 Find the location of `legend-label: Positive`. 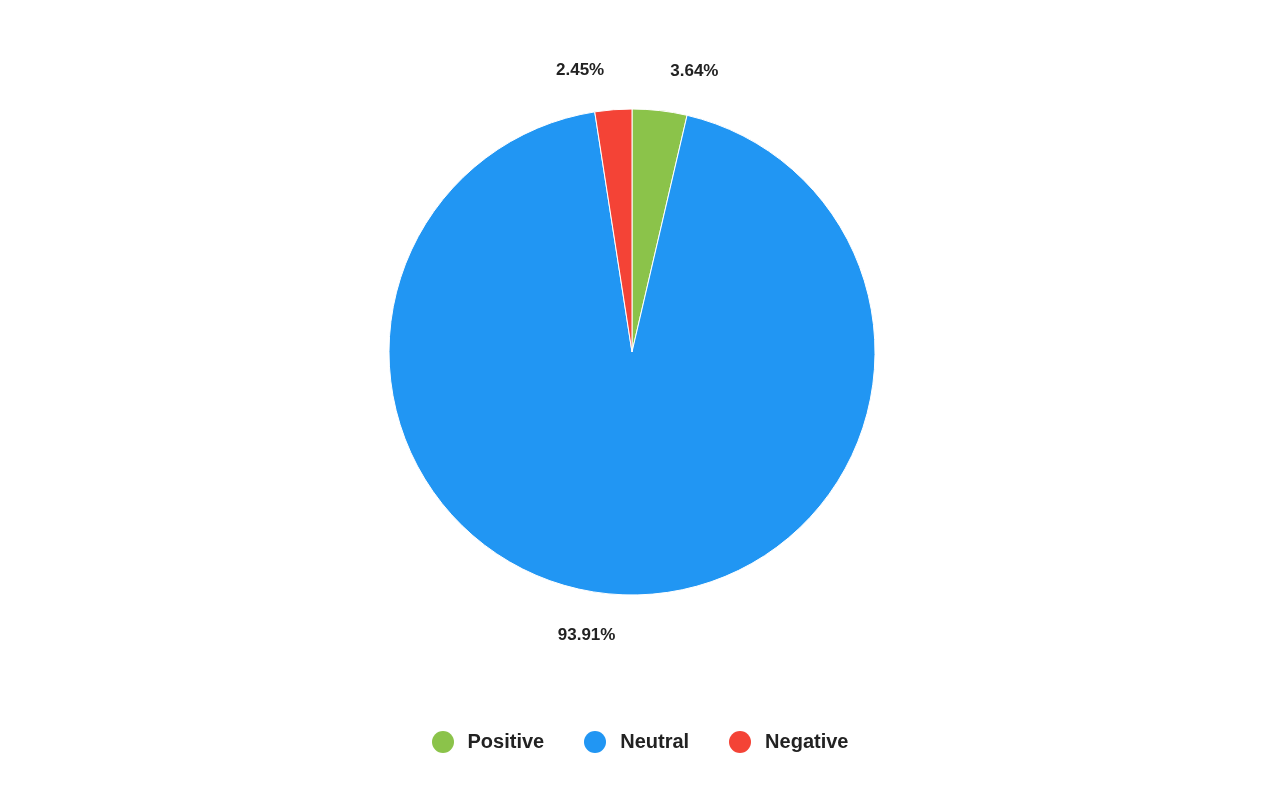

legend-label: Positive is located at coordinates (506, 741).